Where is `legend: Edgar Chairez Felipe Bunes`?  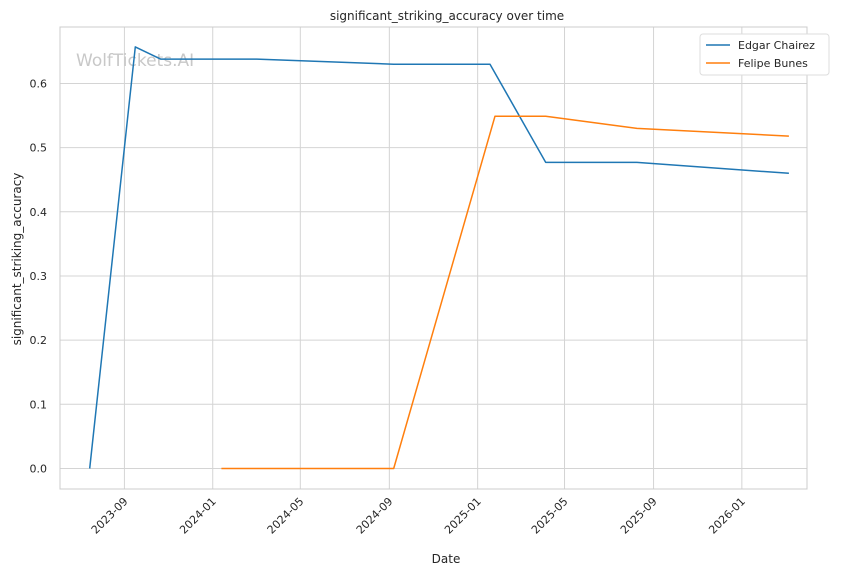 legend: Edgar Chairez Felipe Bunes is located at coordinates (764, 54).